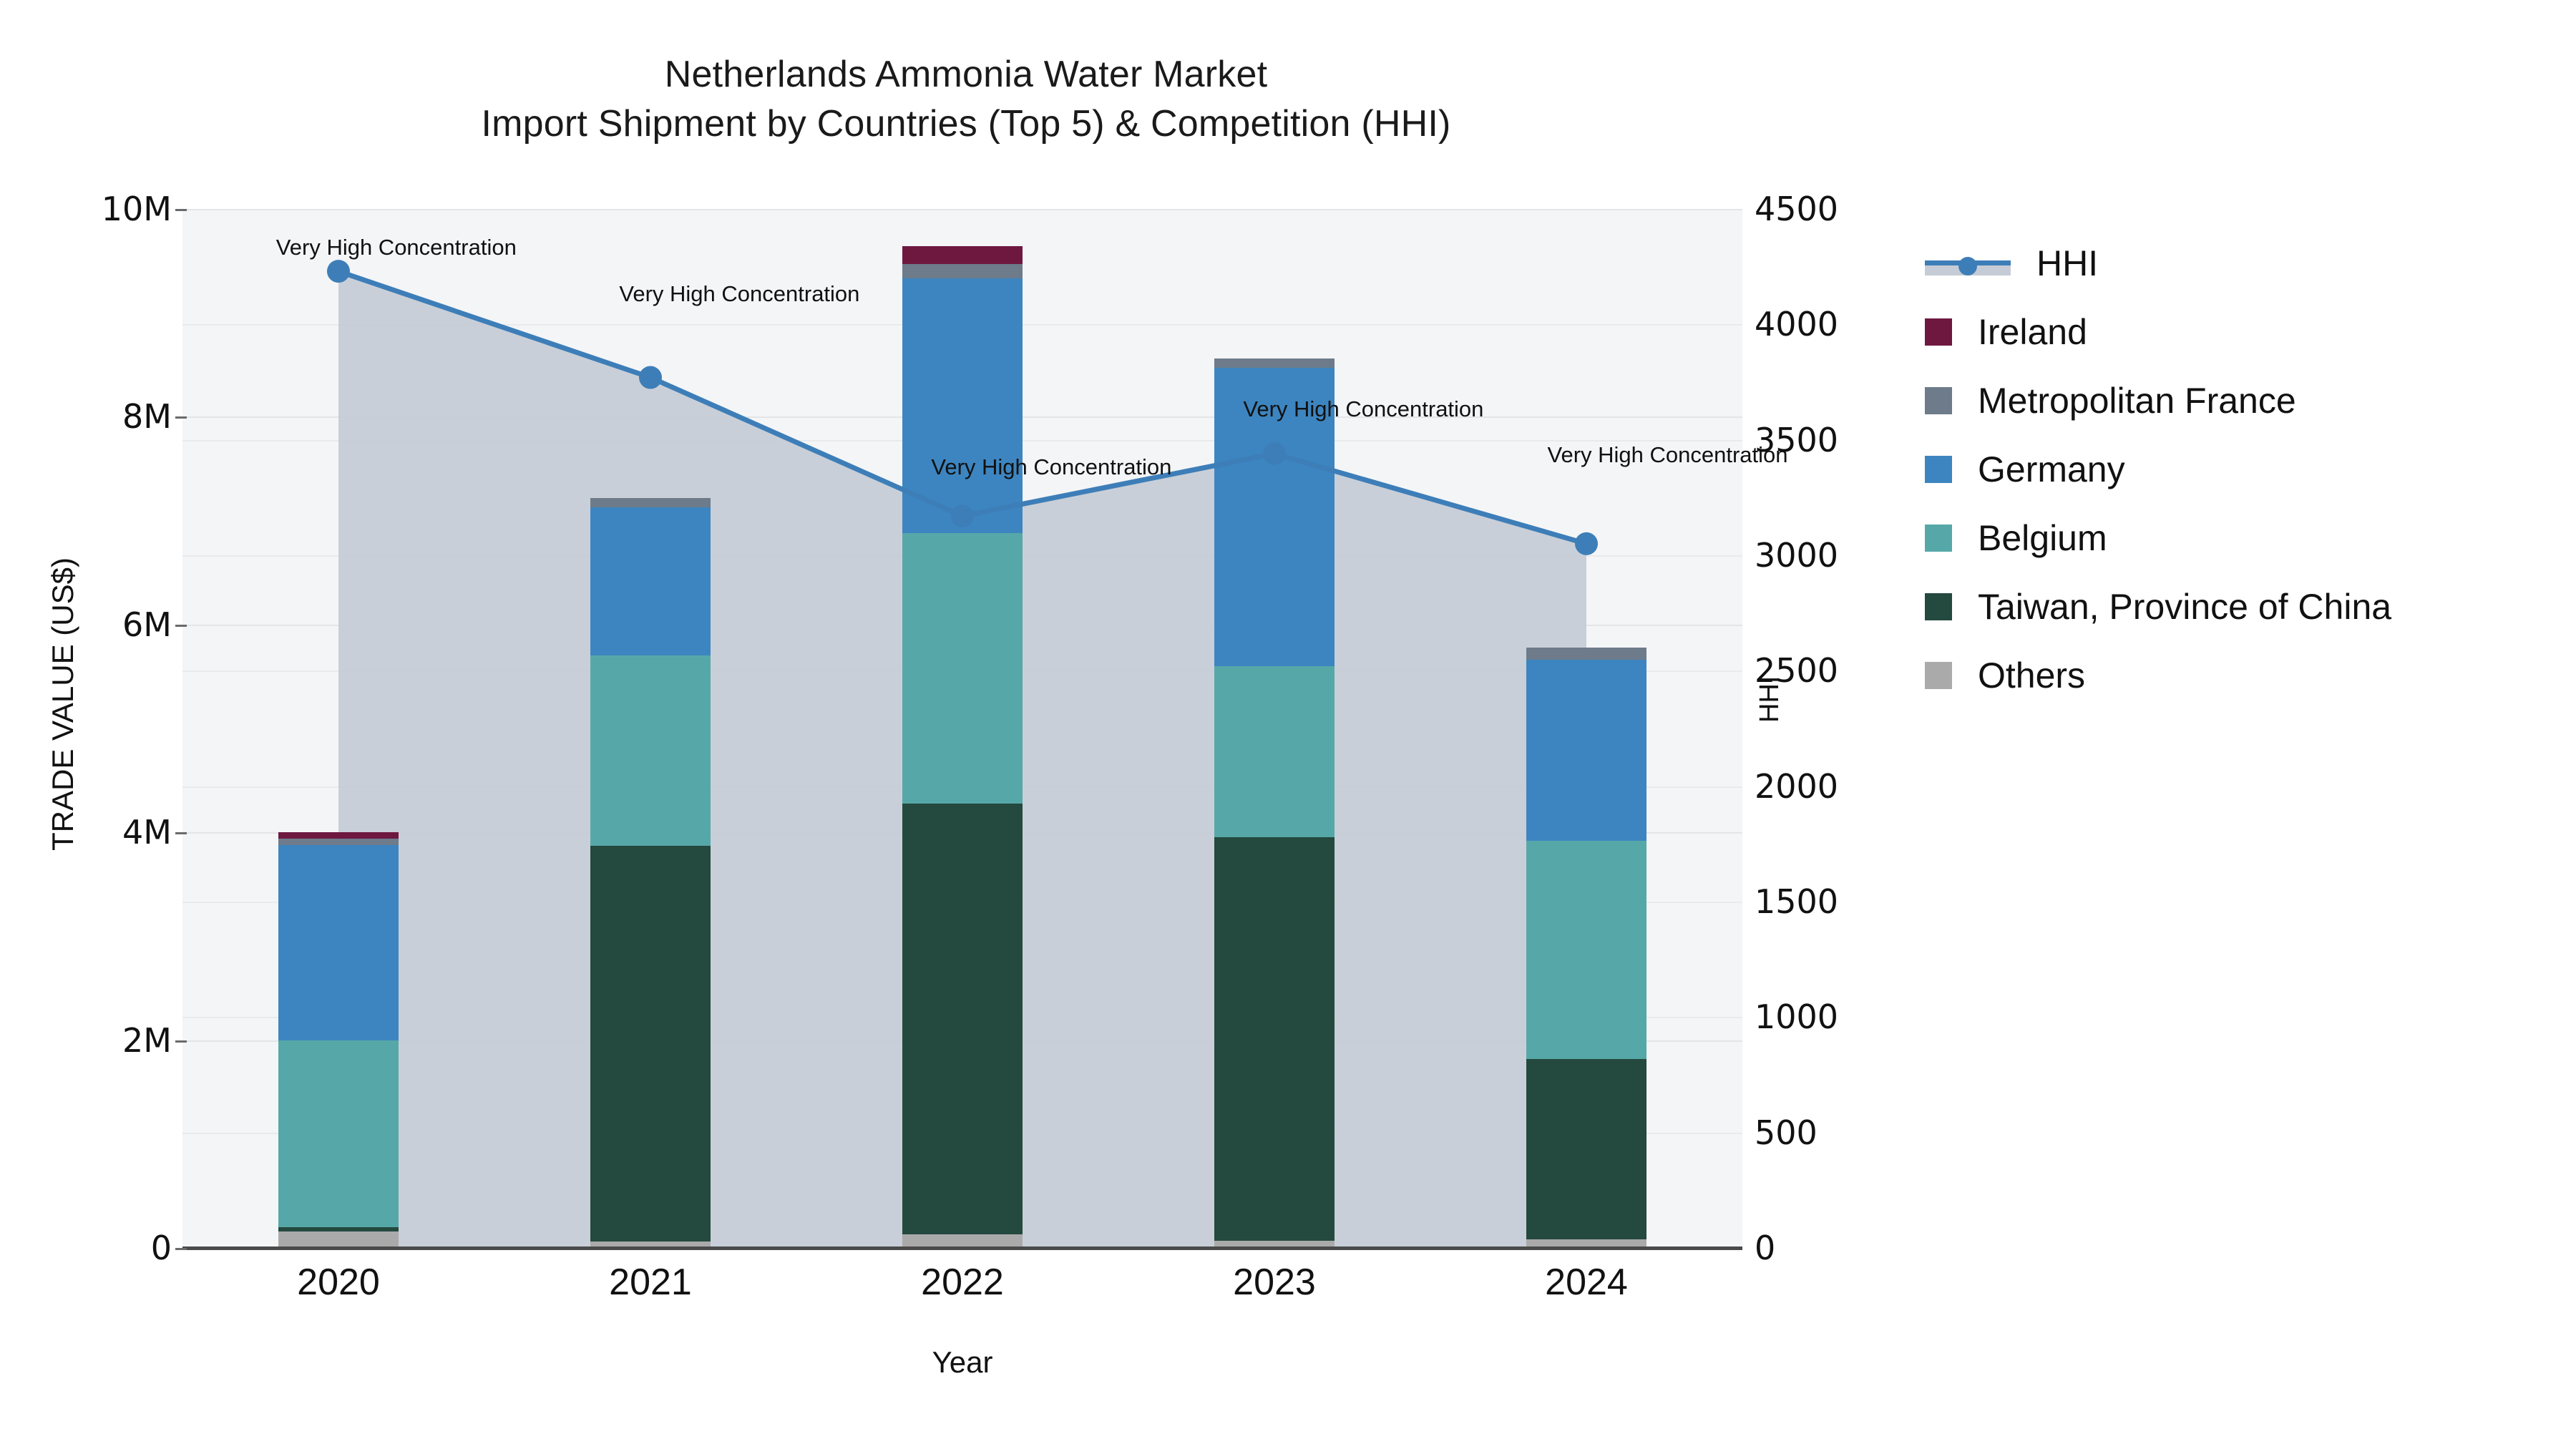 This screenshot has width=2576, height=1449. What do you see at coordinates (147, 832) in the screenshot?
I see `y-axis-tick-label: 4M` at bounding box center [147, 832].